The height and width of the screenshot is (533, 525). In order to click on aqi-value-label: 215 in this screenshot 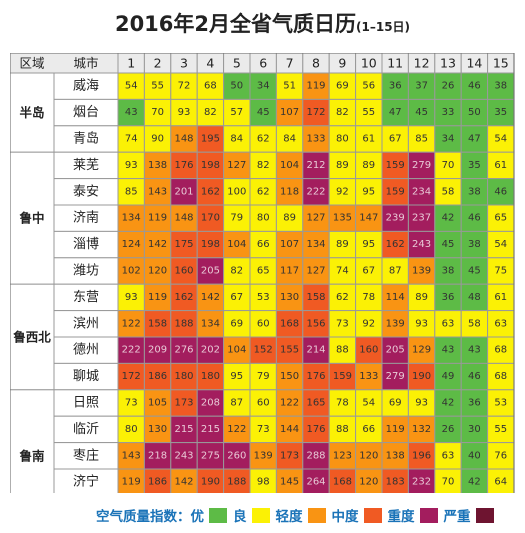, I will do `click(183, 429)`.